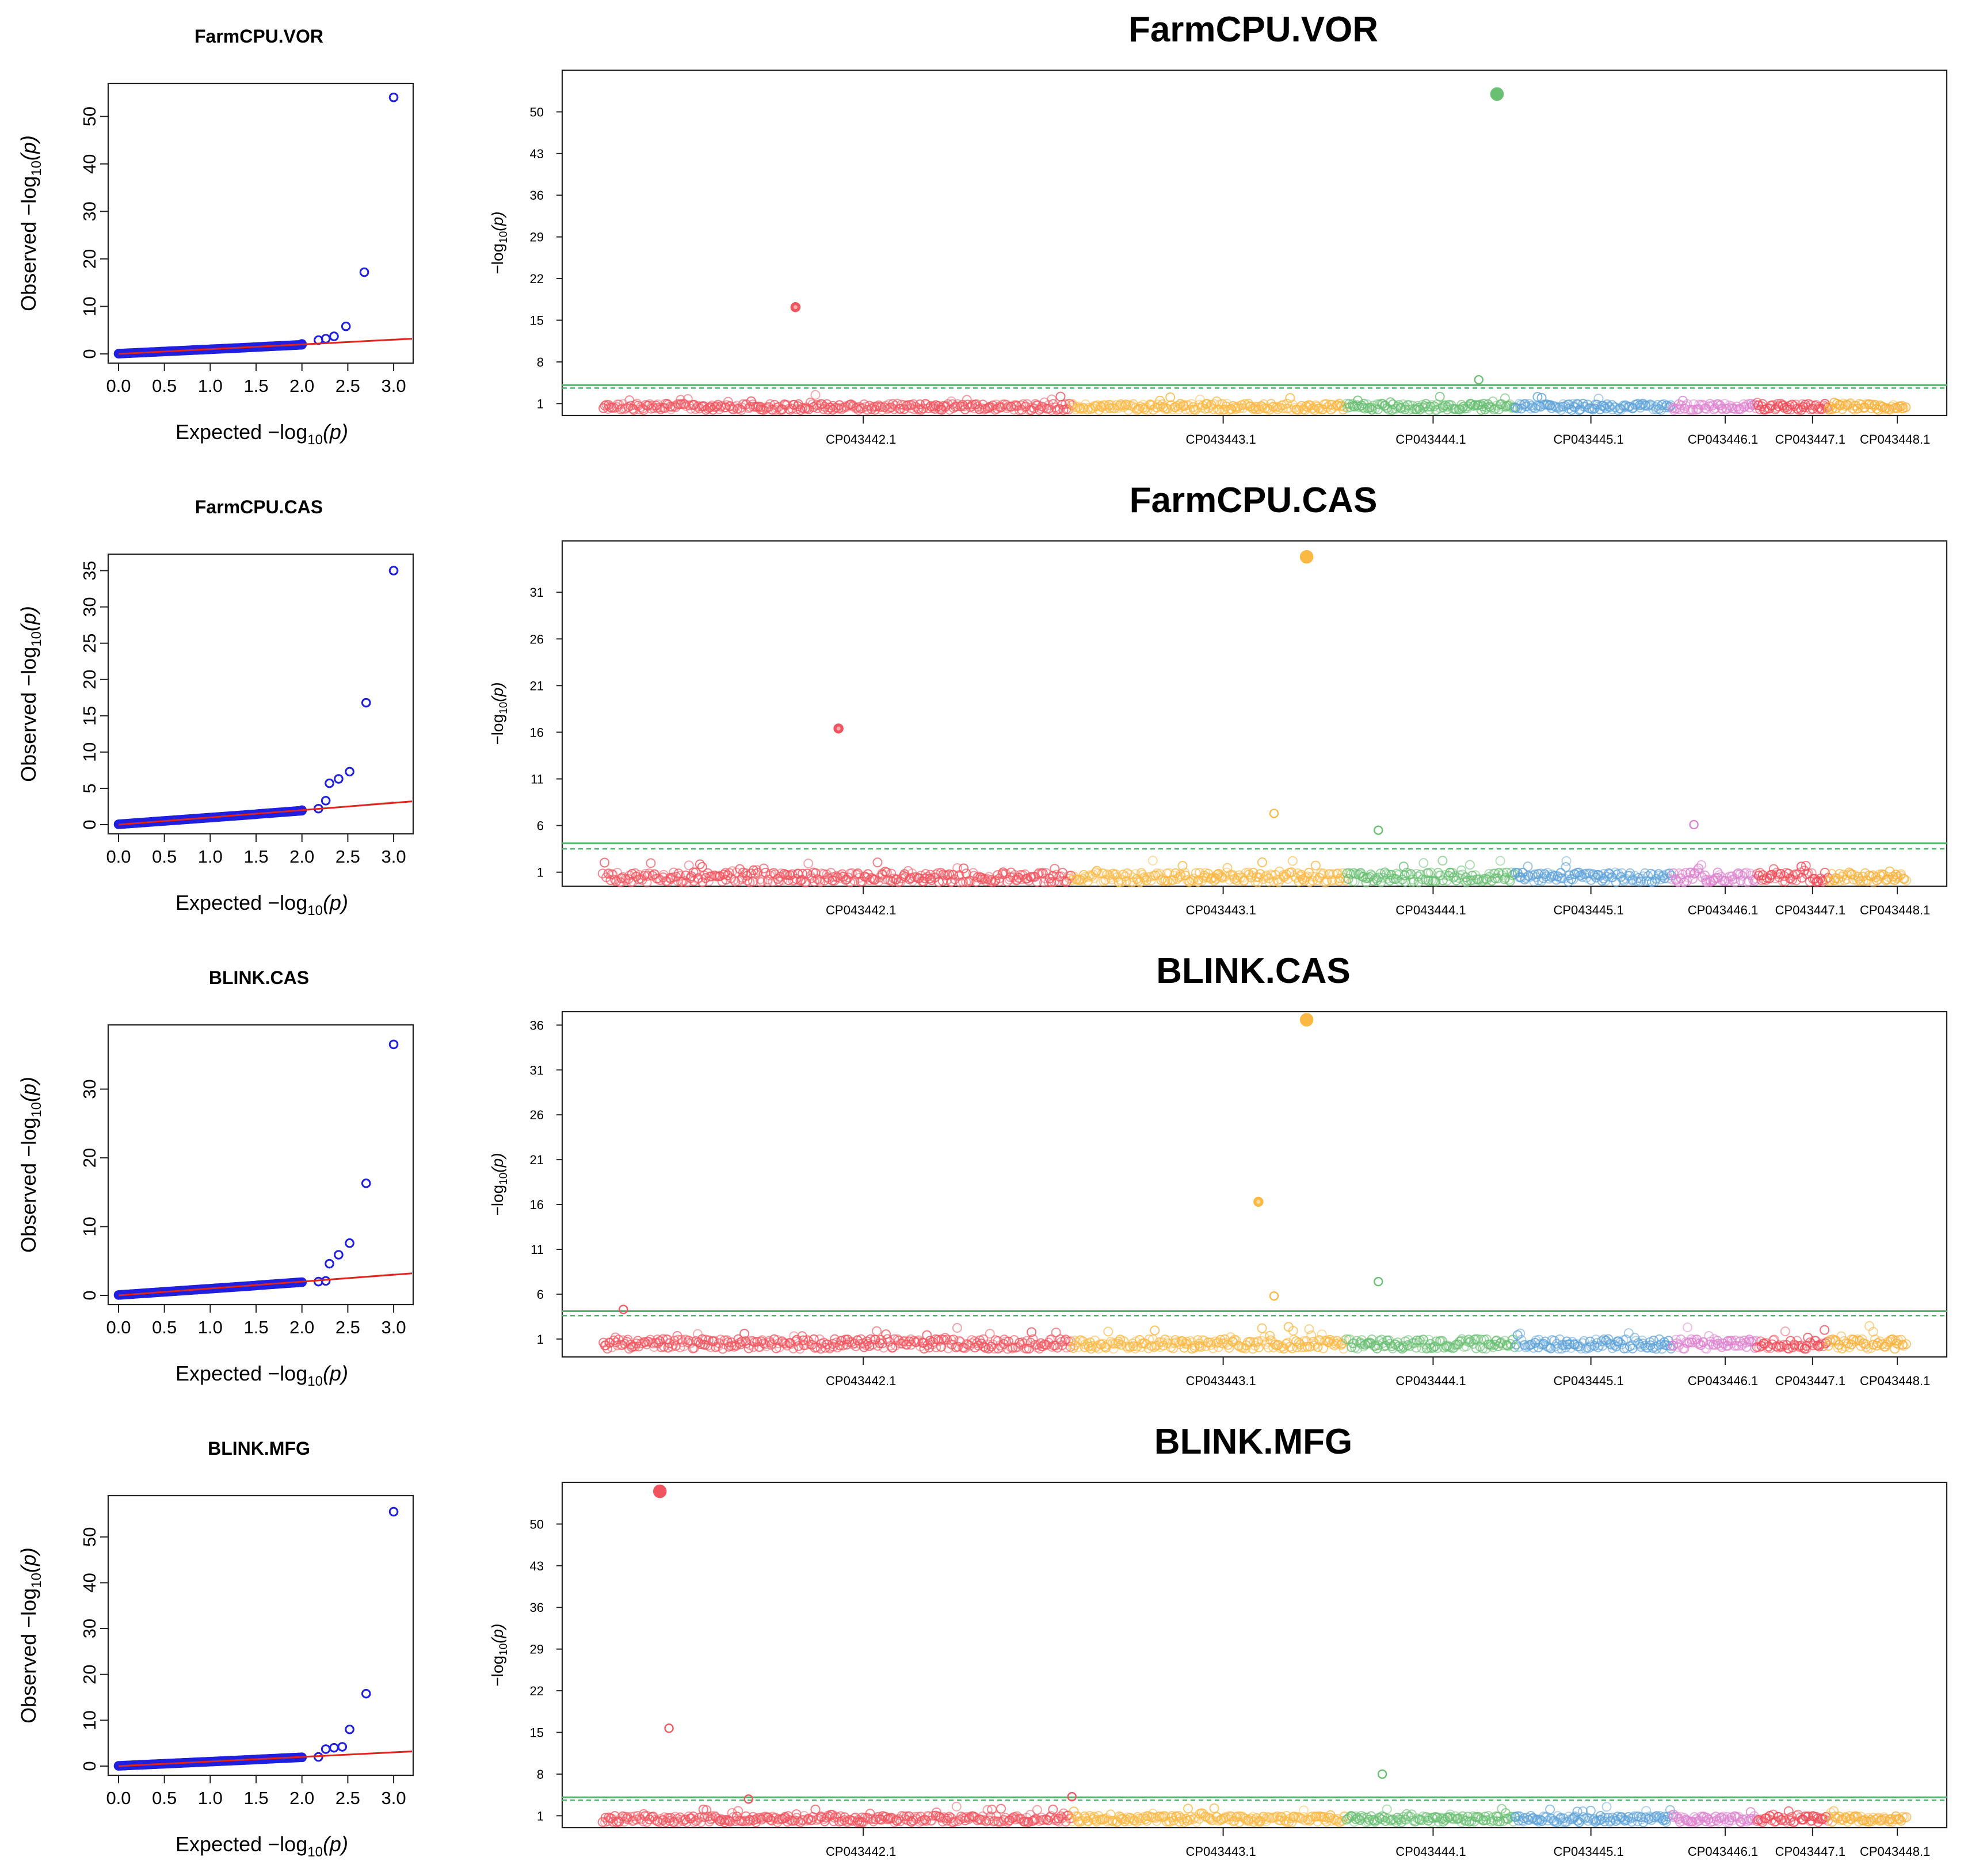 This screenshot has height=1876, width=1964. What do you see at coordinates (90, 211) in the screenshot?
I see `qq-y-tick-label: 30` at bounding box center [90, 211].